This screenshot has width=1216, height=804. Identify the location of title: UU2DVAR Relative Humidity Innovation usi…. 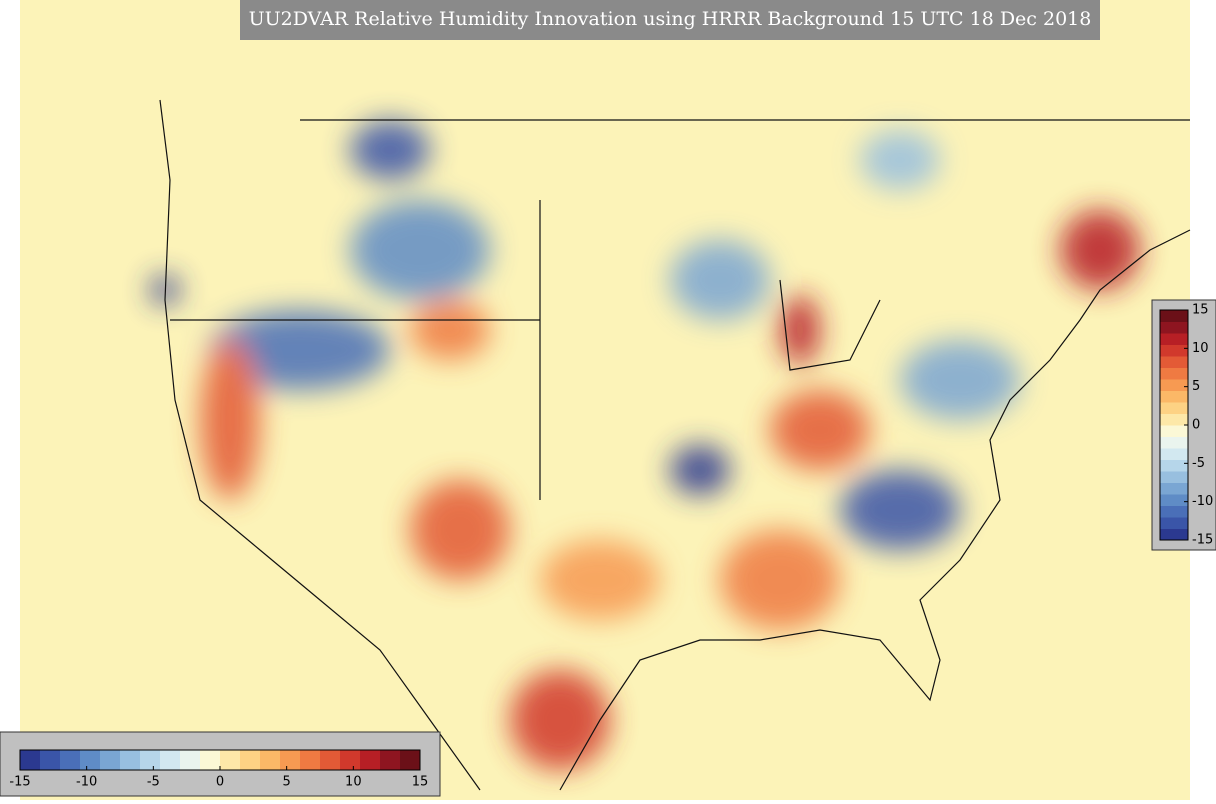
(670, 19).